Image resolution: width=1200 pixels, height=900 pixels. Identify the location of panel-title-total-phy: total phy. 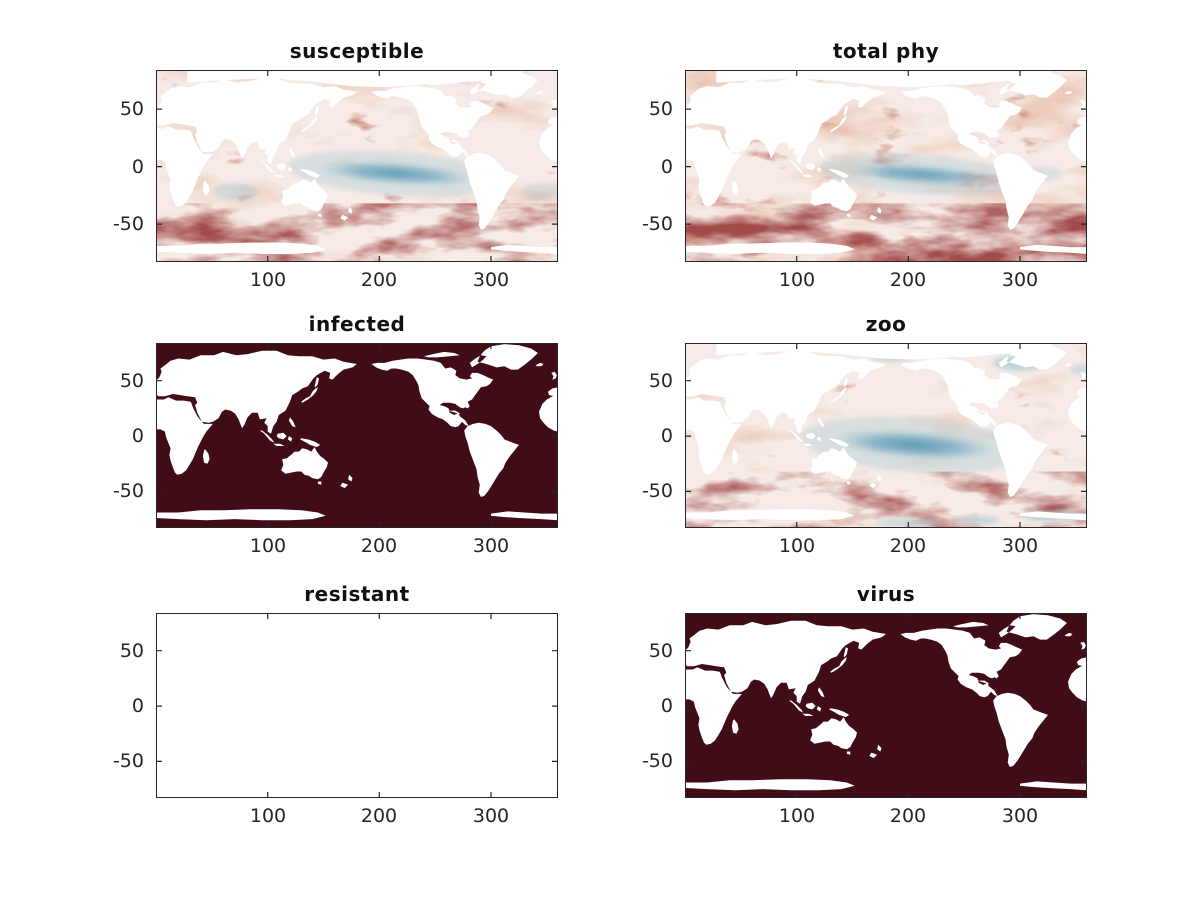
(886, 51).